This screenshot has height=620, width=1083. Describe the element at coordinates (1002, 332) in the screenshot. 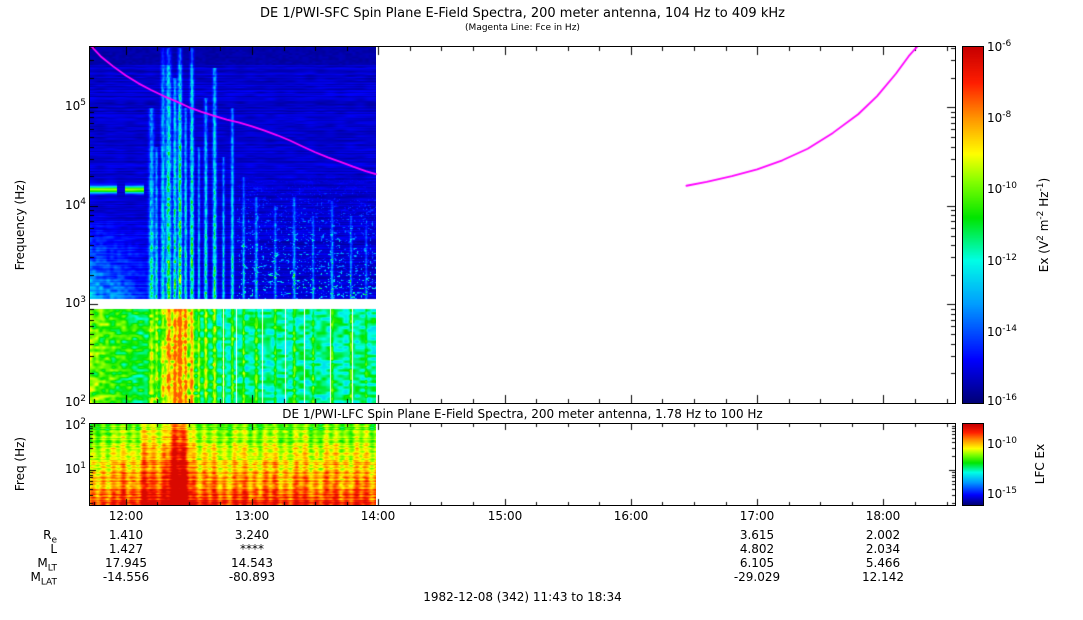

I see `sfc-colorbar-tick: 10⁻¹⁴` at that location.